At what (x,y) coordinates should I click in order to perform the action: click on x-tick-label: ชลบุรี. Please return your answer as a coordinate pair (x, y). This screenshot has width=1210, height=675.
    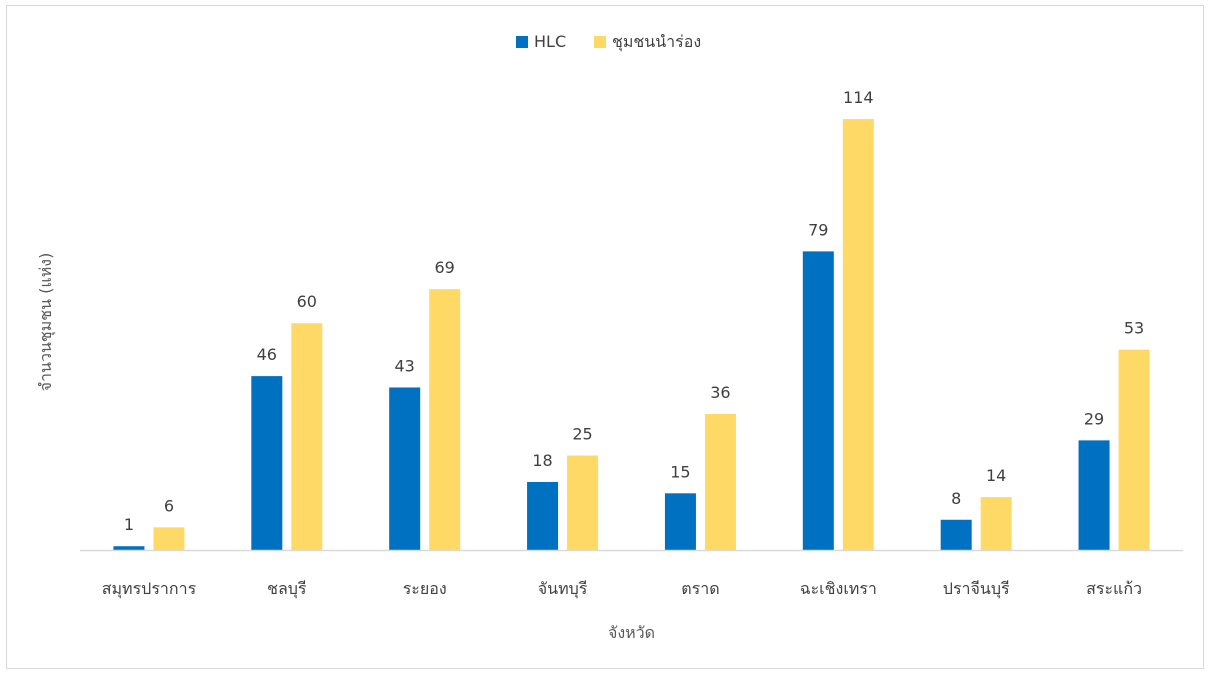
    Looking at the image, I should click on (287, 589).